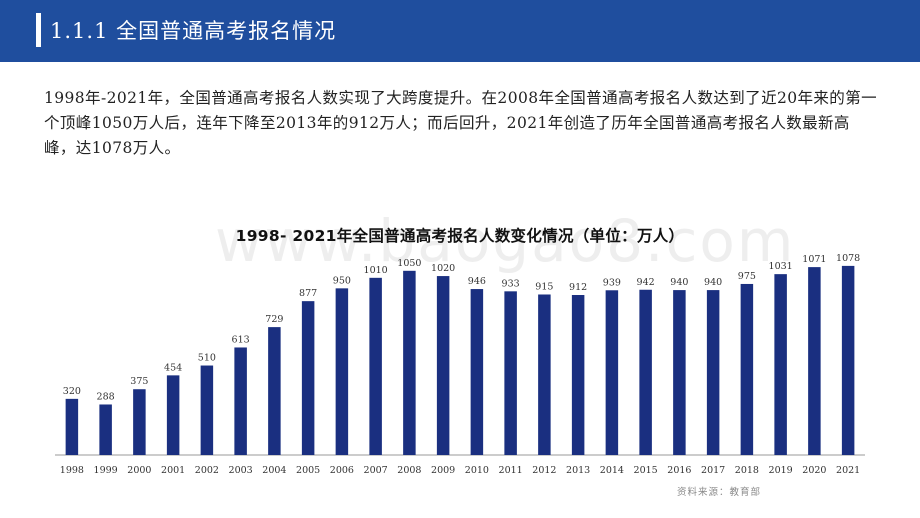  I want to click on x-tick-label-2014: 2014, so click(612, 470).